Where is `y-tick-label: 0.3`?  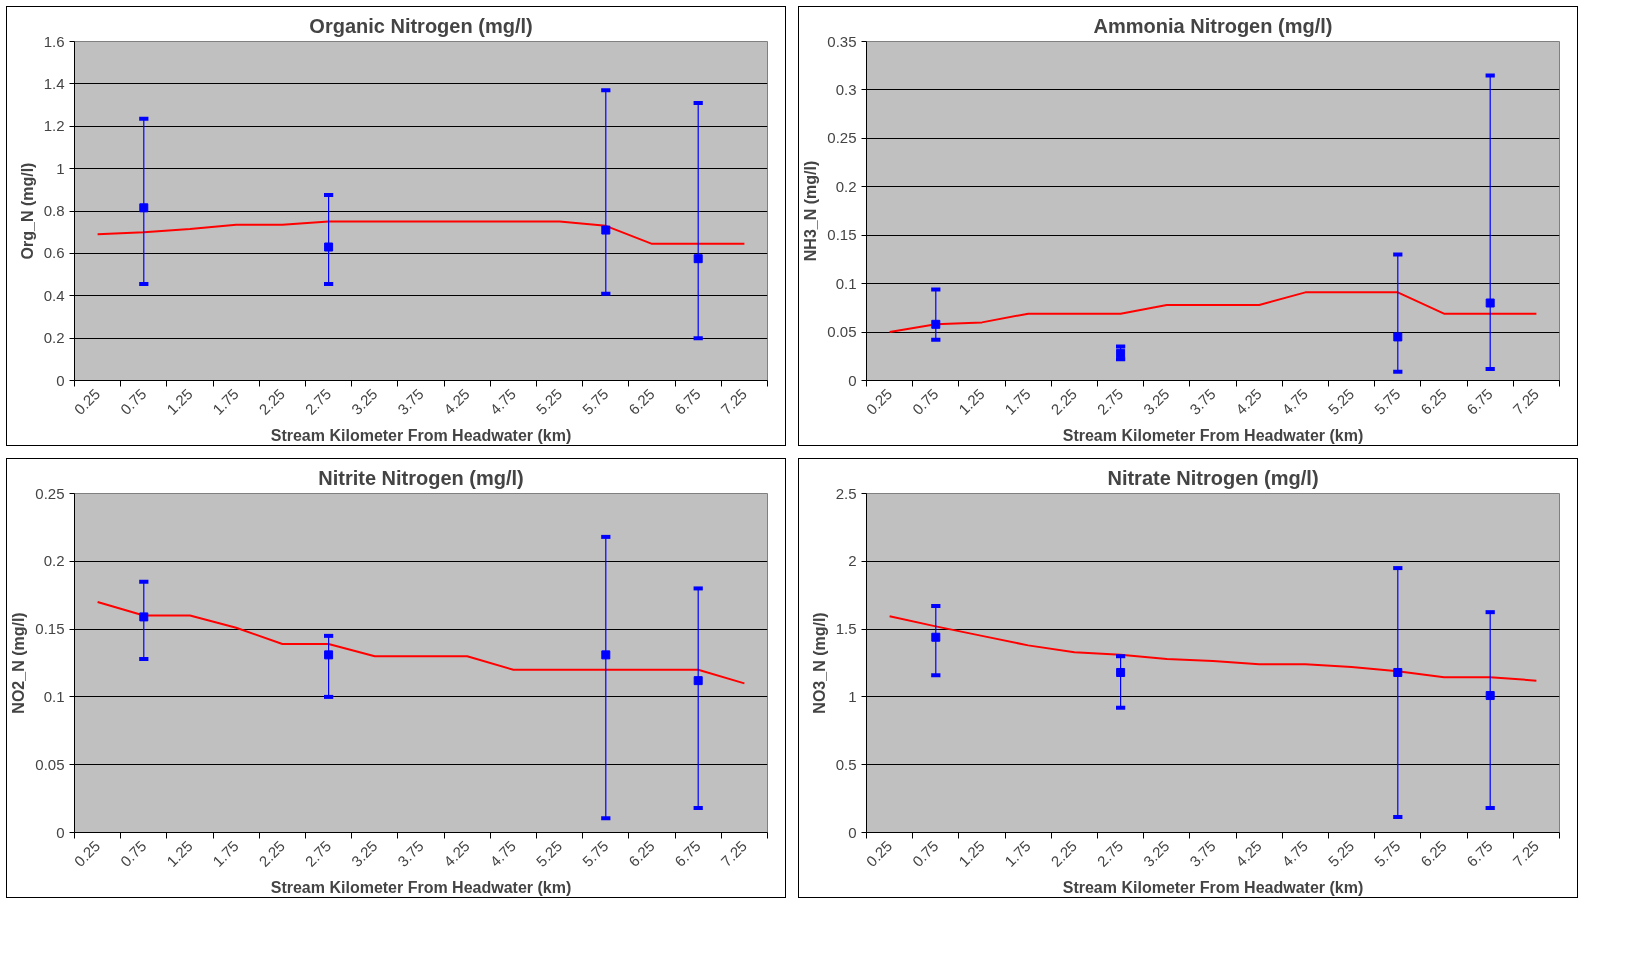 y-tick-label: 0.3 is located at coordinates (846, 89).